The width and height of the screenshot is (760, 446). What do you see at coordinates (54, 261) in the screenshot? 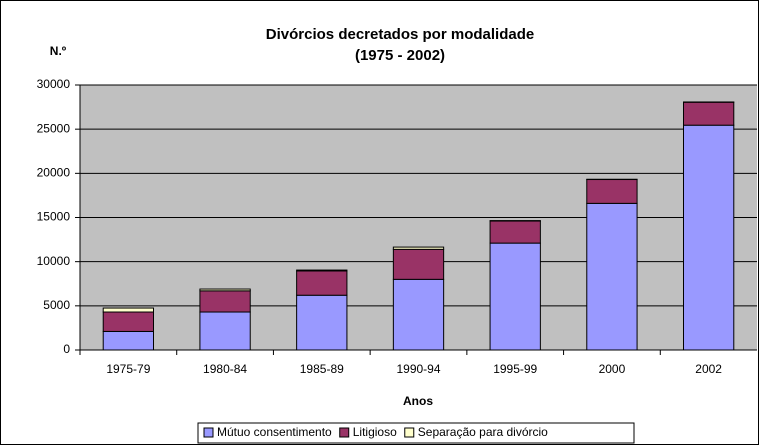
I see `y-tick-label: 10000` at bounding box center [54, 261].